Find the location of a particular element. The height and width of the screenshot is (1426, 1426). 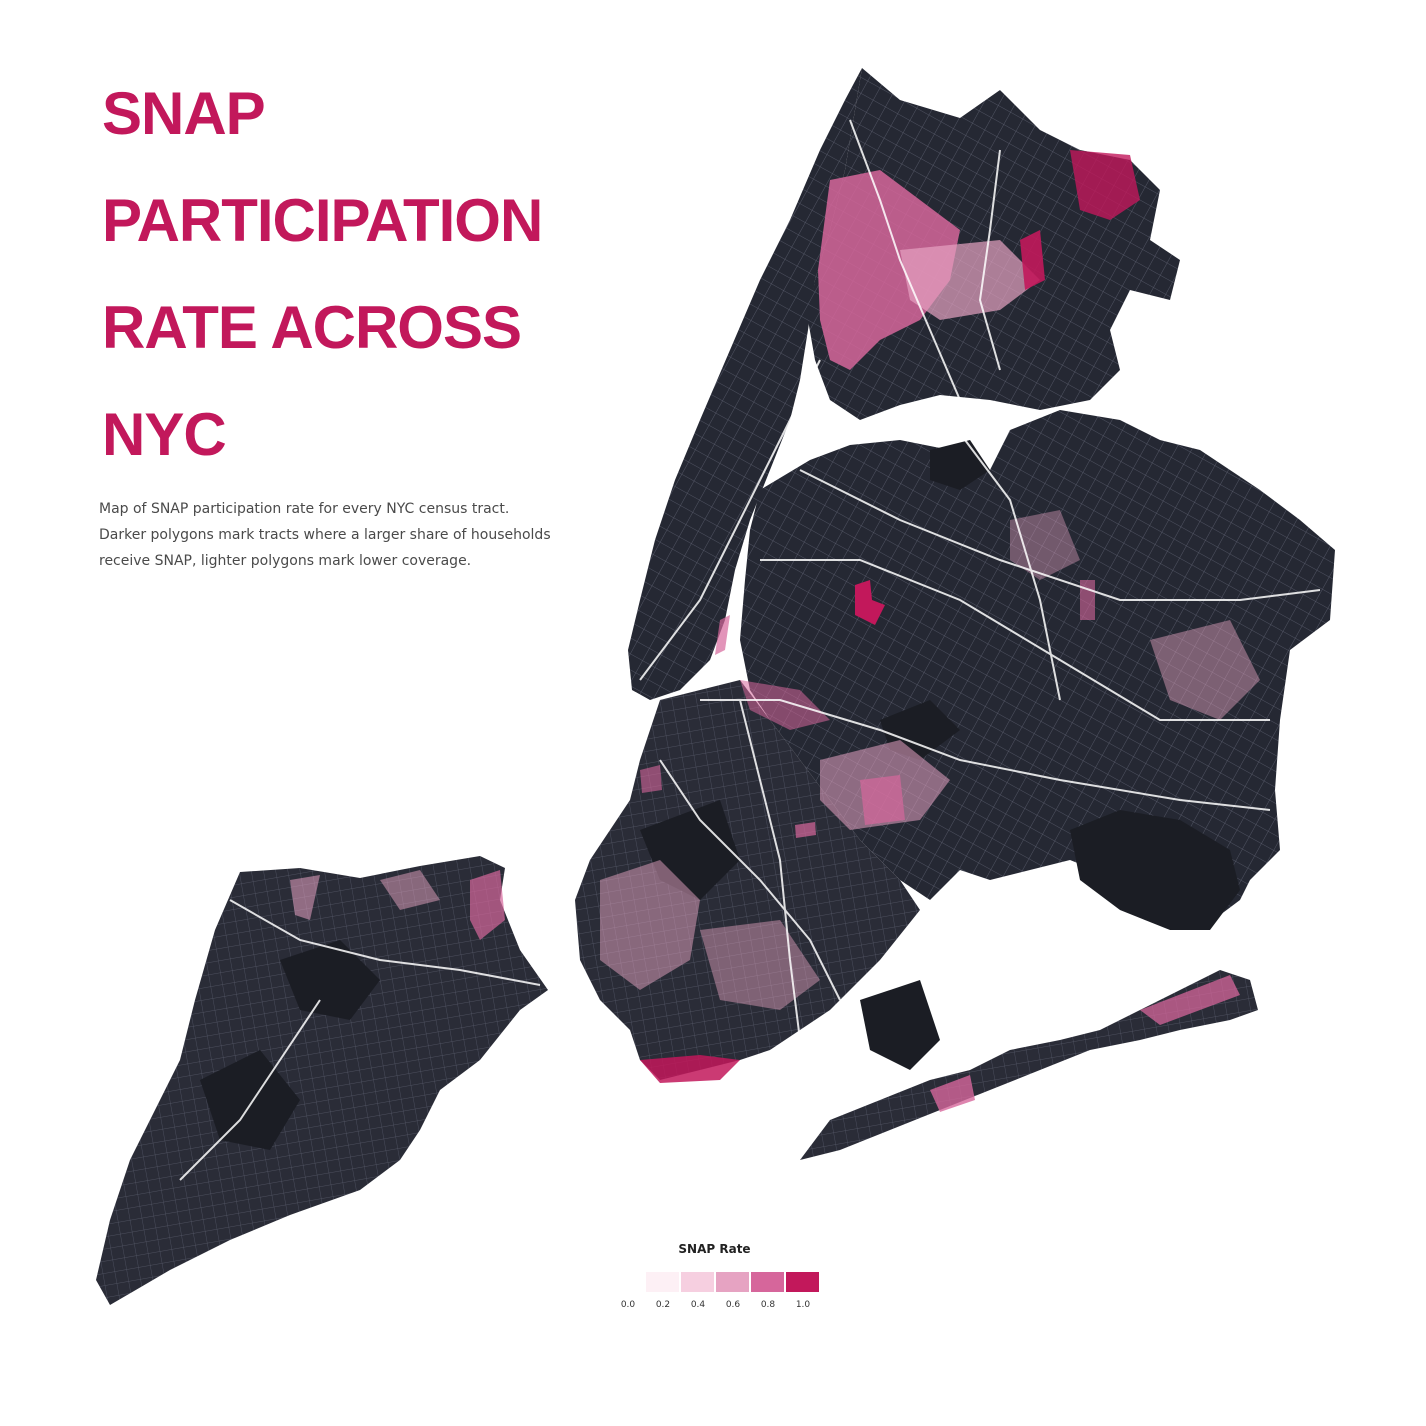

jamaica-bay is located at coordinates (1040, 965).